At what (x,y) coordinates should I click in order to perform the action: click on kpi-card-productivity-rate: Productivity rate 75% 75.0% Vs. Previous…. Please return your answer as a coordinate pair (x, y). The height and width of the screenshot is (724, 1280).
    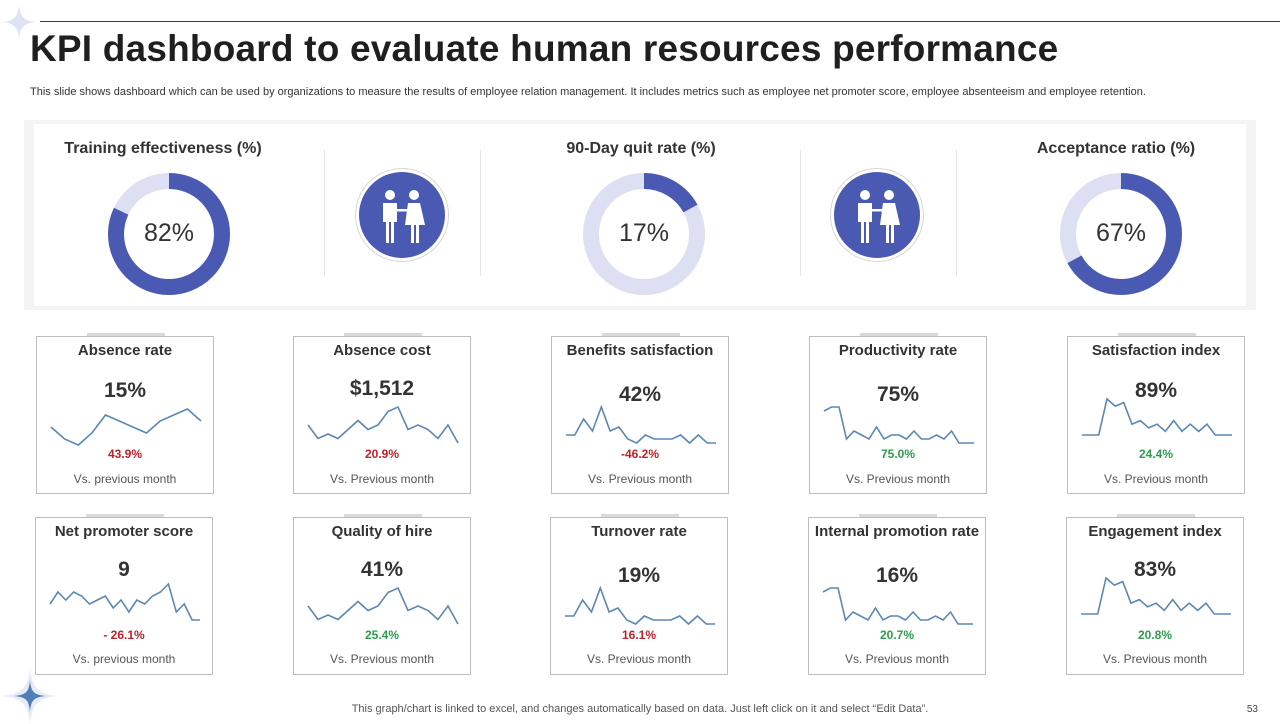
    Looking at the image, I should click on (898, 413).